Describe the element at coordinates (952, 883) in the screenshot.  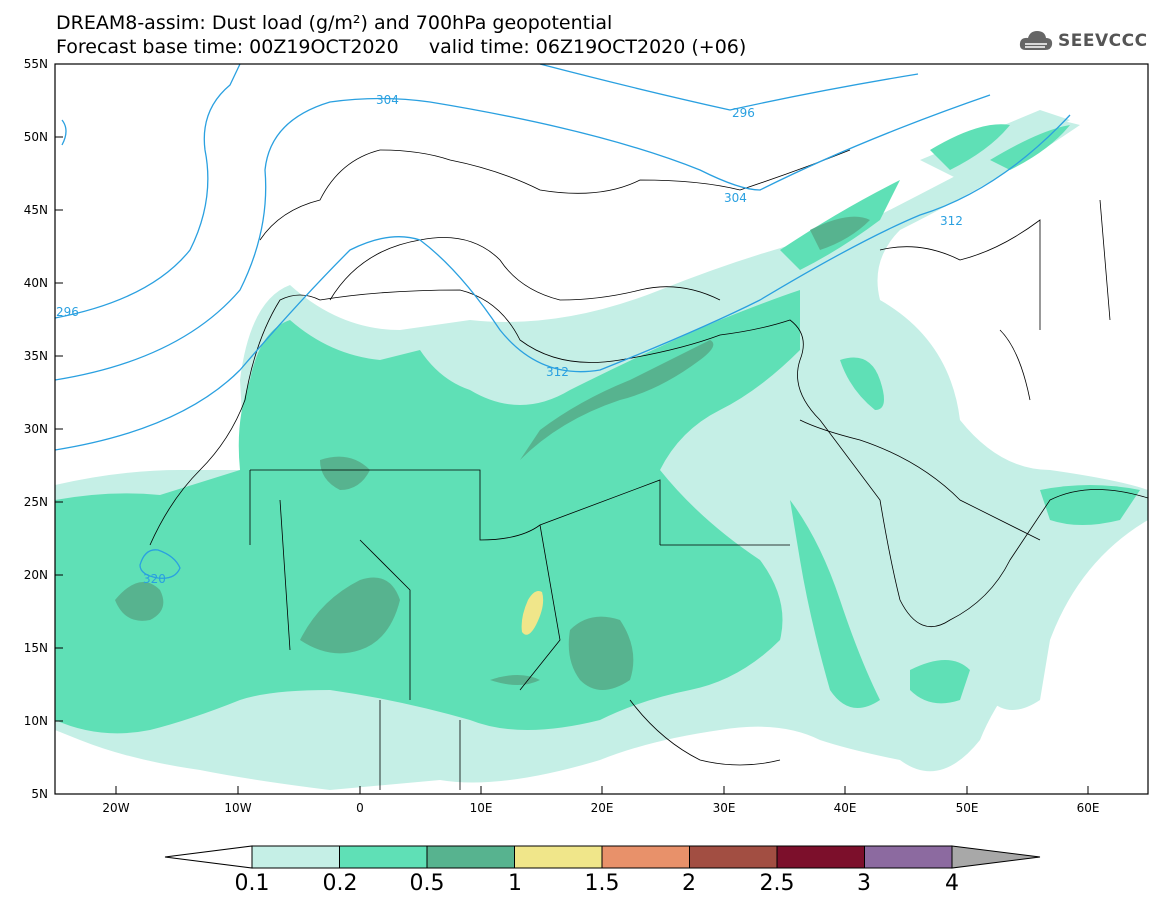
I see `colorbar-label: 4` at that location.